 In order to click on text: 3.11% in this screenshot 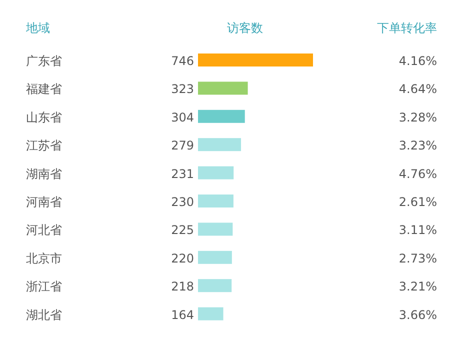, I will do `click(417, 230)`.